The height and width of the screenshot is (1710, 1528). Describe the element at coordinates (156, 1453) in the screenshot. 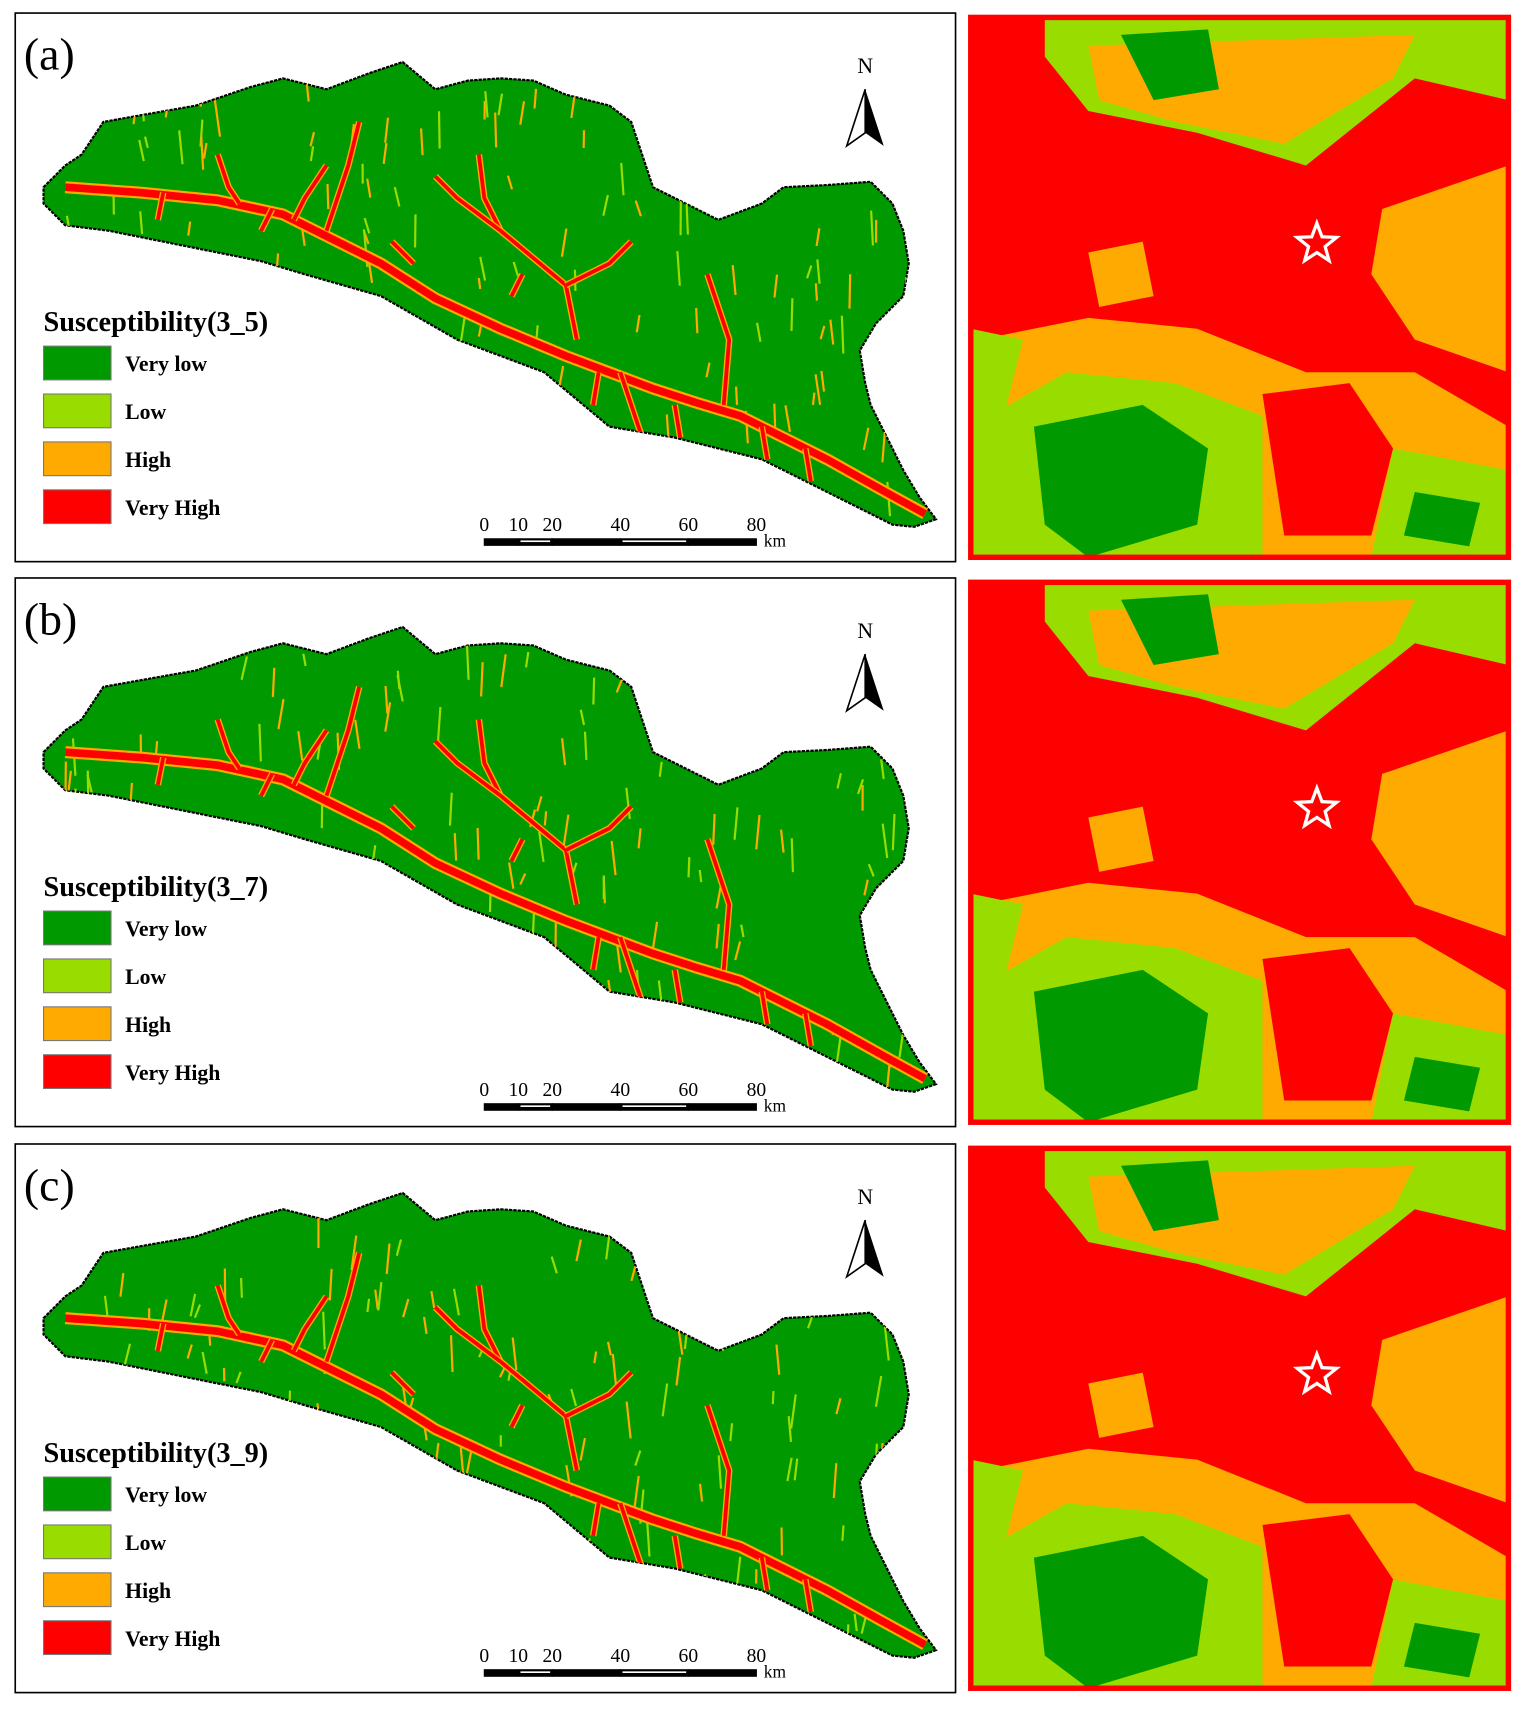

I see `legend-title: Susceptibility(3_9)` at that location.